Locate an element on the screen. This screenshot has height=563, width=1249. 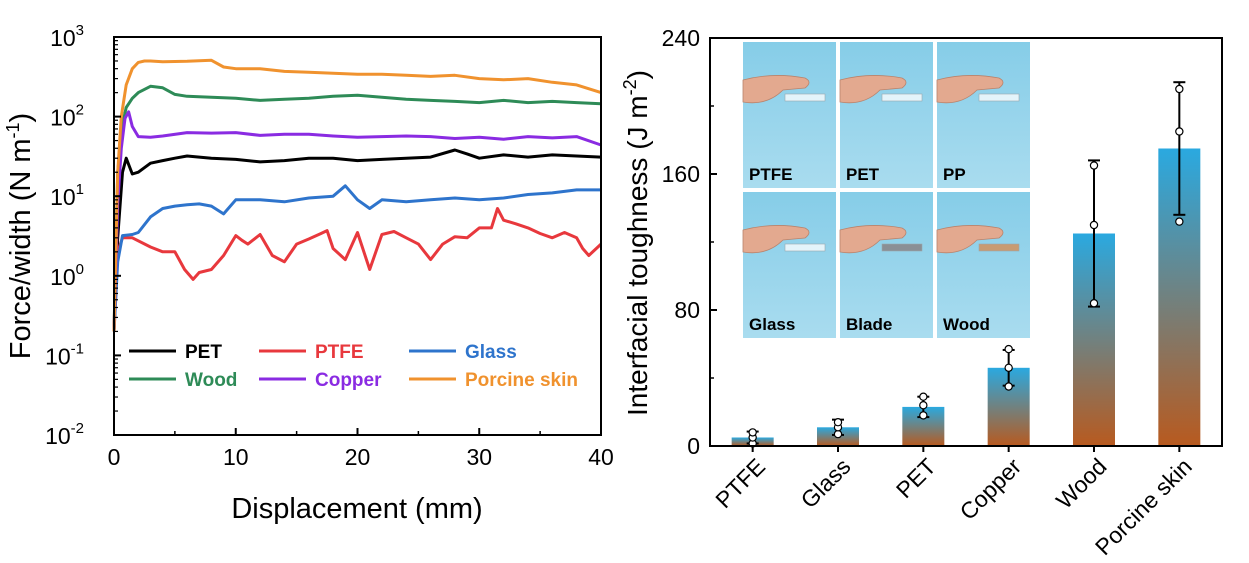
data-point-ptfe is located at coordinates (752, 432).